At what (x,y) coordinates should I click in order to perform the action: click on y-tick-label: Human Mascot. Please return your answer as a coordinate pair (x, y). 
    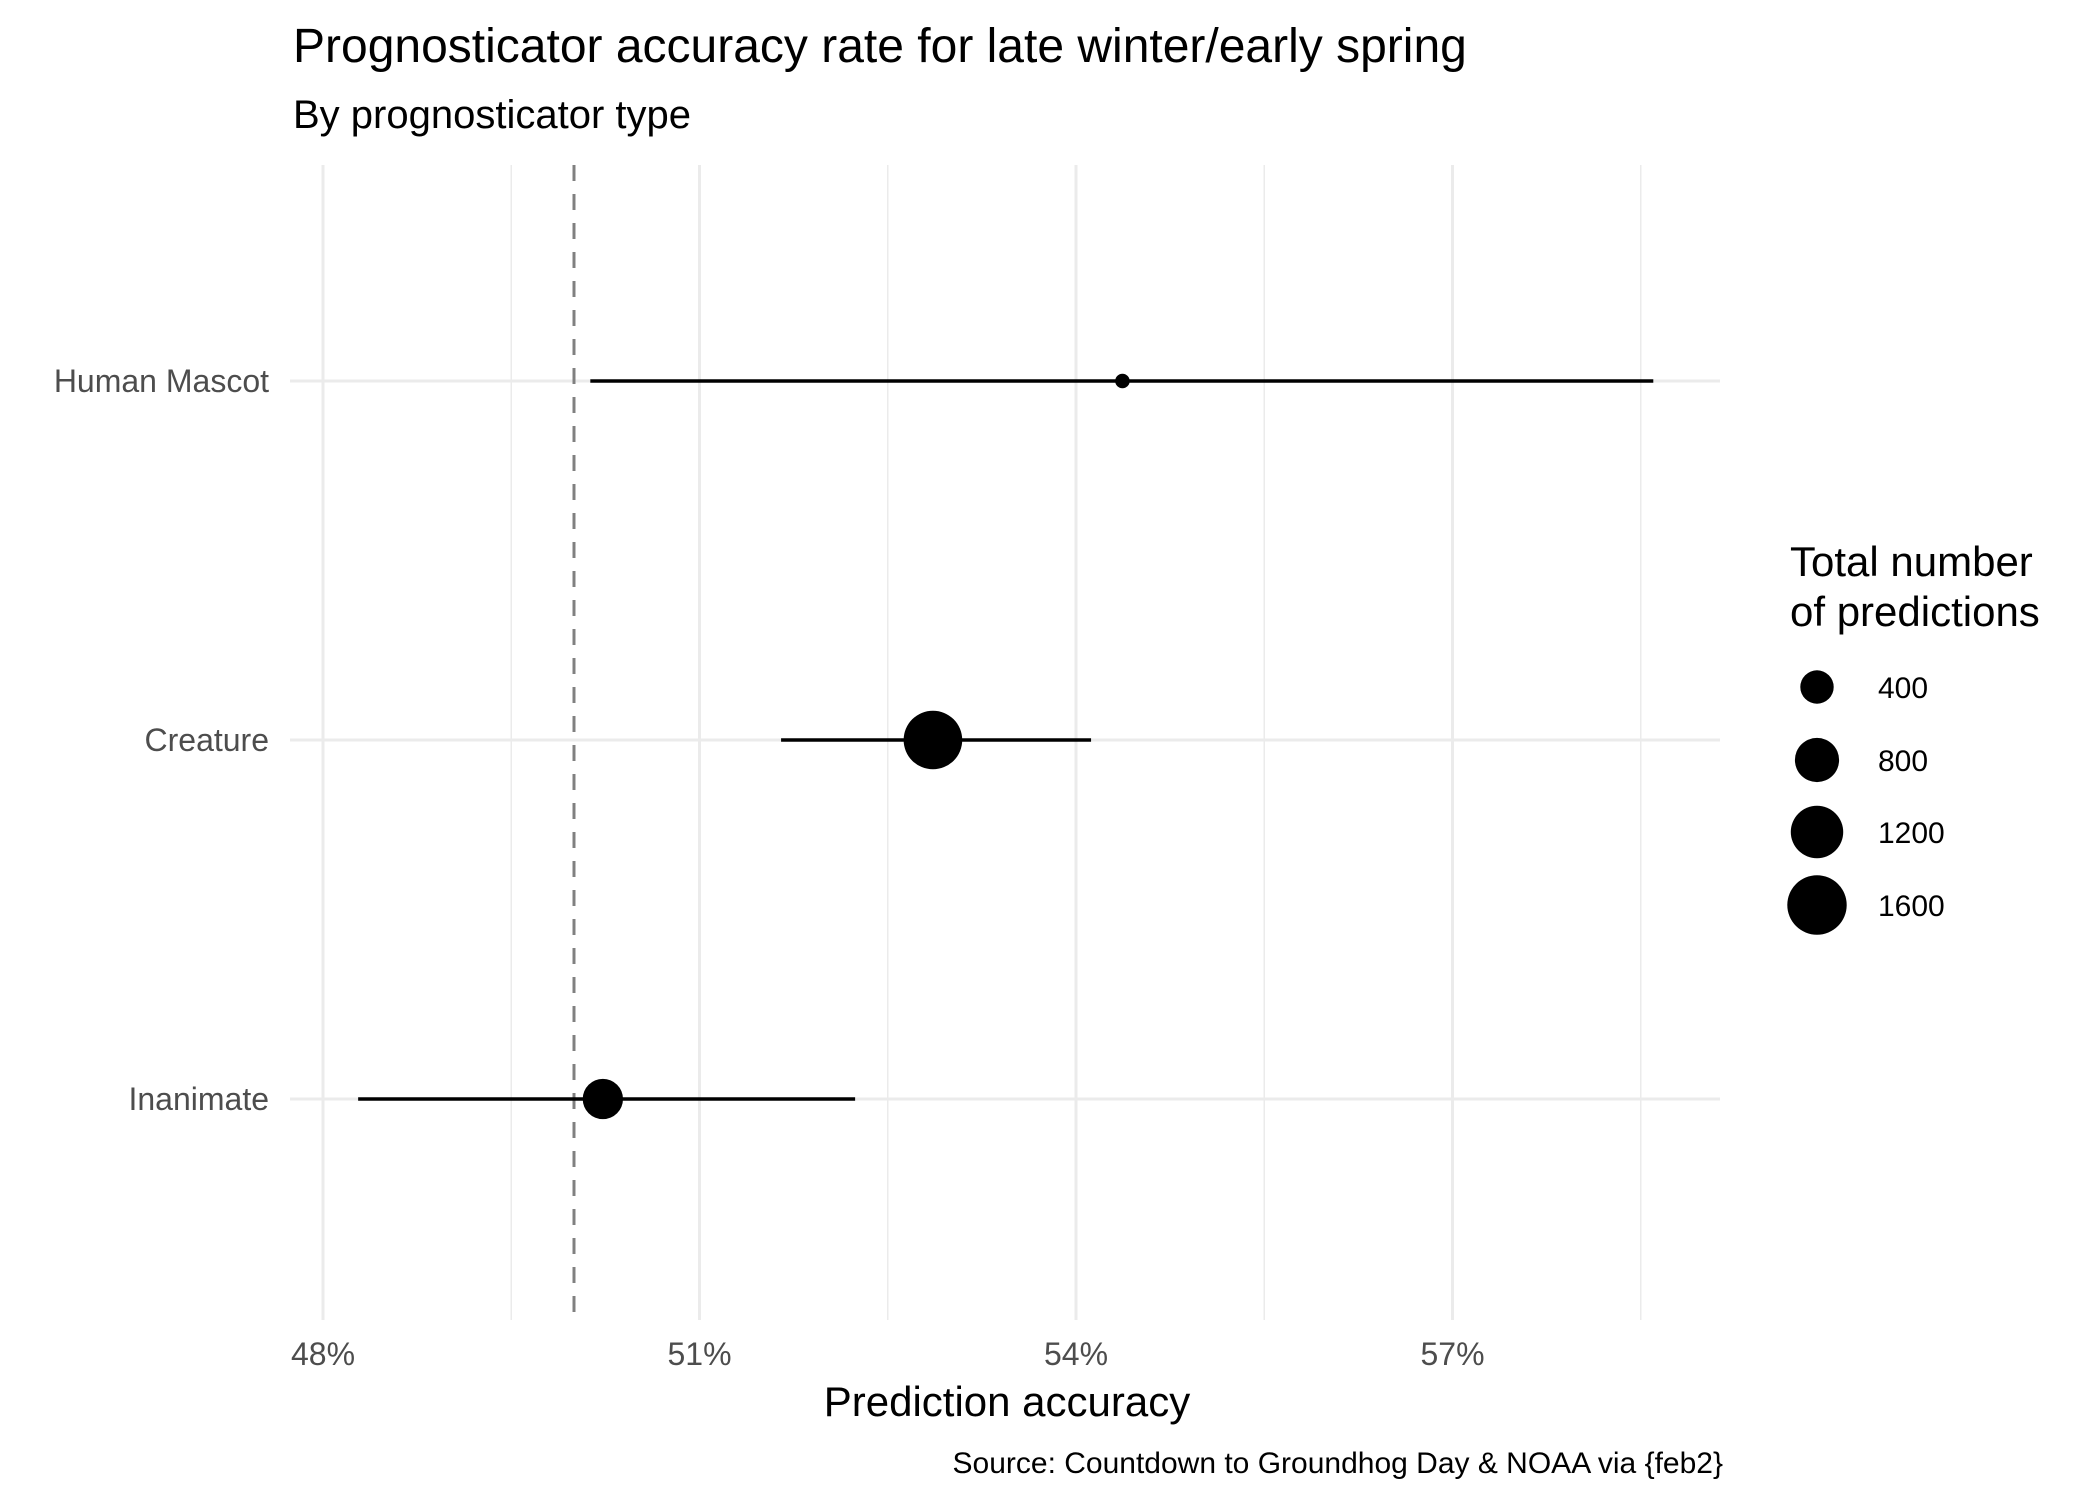
    Looking at the image, I should click on (161, 381).